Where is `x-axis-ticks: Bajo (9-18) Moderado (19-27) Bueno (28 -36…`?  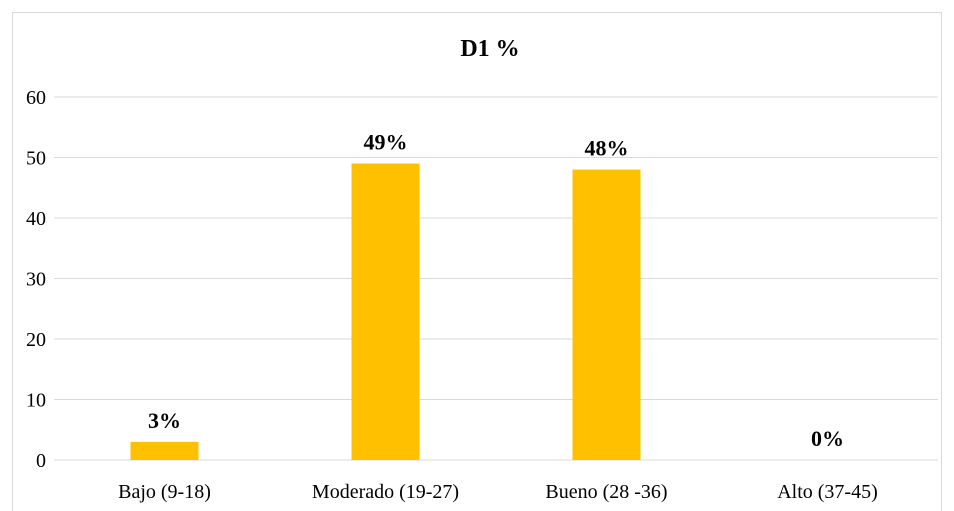 x-axis-ticks: Bajo (9-18) Moderado (19-27) Bueno (28 -36… is located at coordinates (498, 492).